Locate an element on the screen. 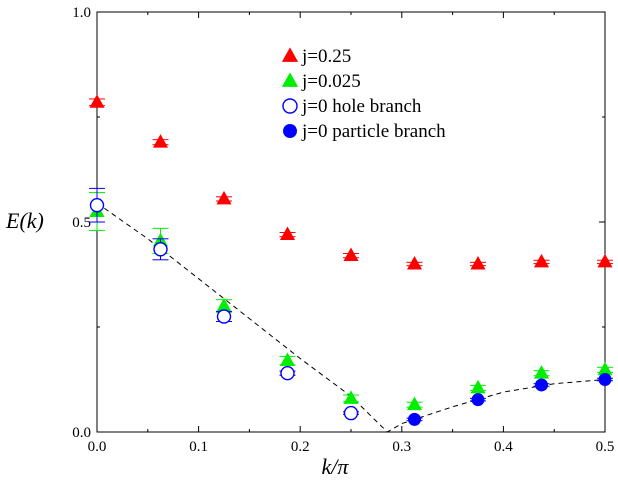 Image resolution: width=618 pixels, height=480 pixels. y-axis-label: E(k) is located at coordinates (24, 220).